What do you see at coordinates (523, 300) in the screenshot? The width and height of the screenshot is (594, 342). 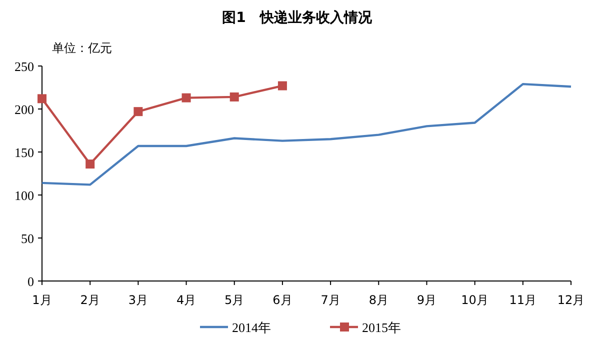 I see `x-tick-label: 11月` at bounding box center [523, 300].